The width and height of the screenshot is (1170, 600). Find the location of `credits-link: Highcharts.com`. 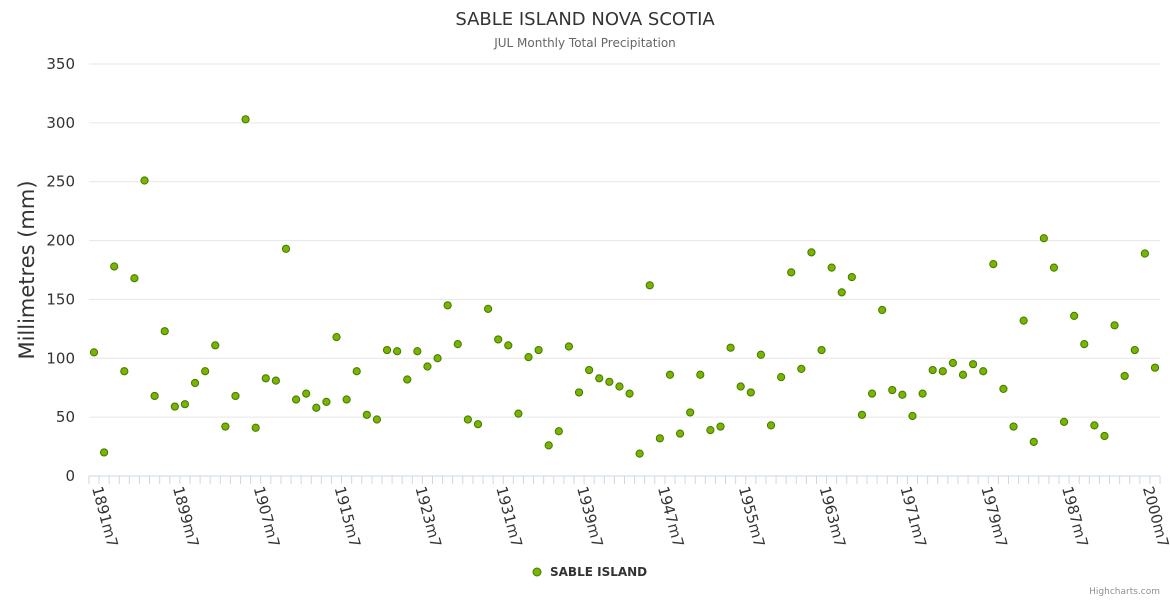

credits-link: Highcharts.com is located at coordinates (1124, 592).